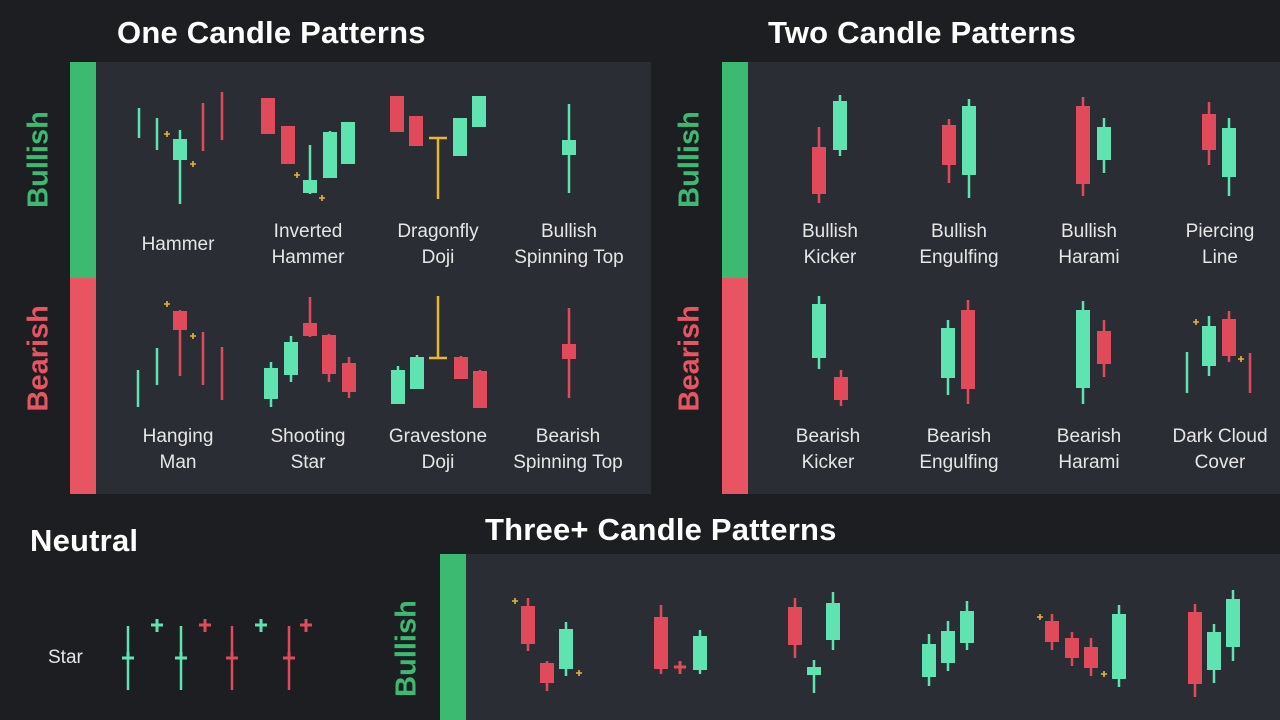 This screenshot has width=1280, height=720. What do you see at coordinates (828, 449) in the screenshot?
I see `pattern-label-bearish-kicker: Bearish Kicker` at bounding box center [828, 449].